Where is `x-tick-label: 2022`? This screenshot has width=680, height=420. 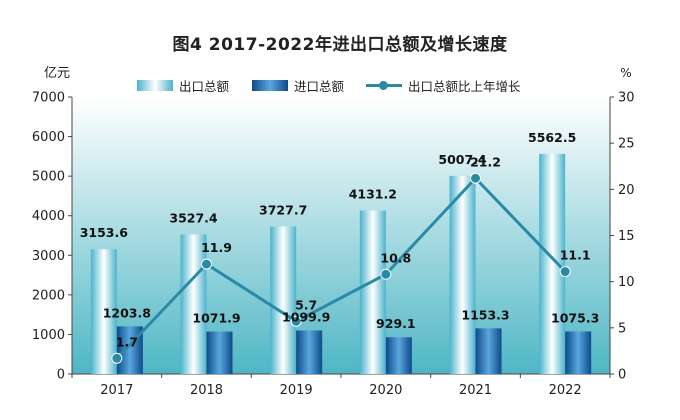 x-tick-label: 2022 is located at coordinates (565, 390).